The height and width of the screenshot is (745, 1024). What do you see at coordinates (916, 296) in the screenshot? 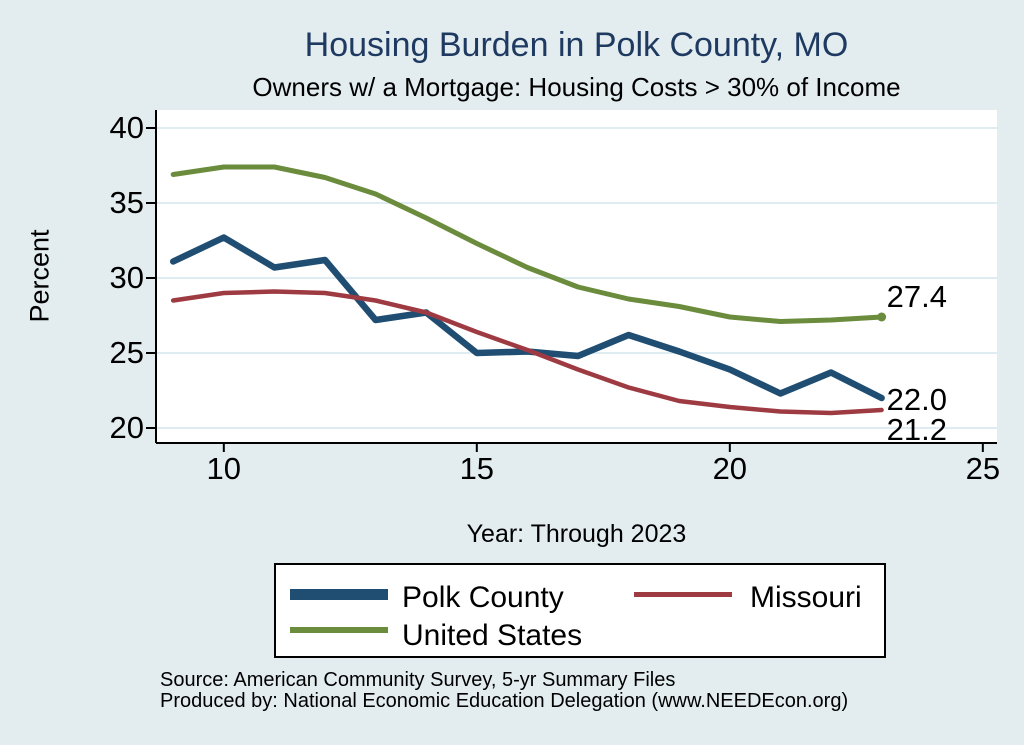
I see `end-value-label: 27.4` at bounding box center [916, 296].